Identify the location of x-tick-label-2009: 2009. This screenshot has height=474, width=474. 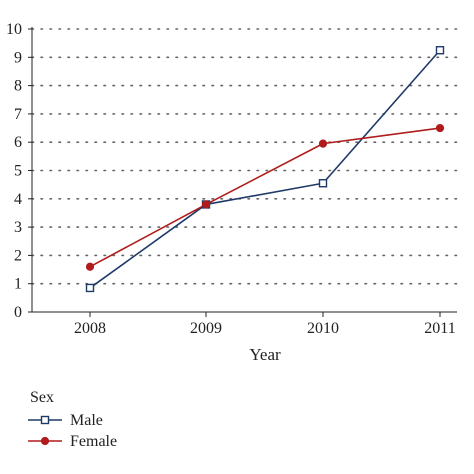
(206, 328).